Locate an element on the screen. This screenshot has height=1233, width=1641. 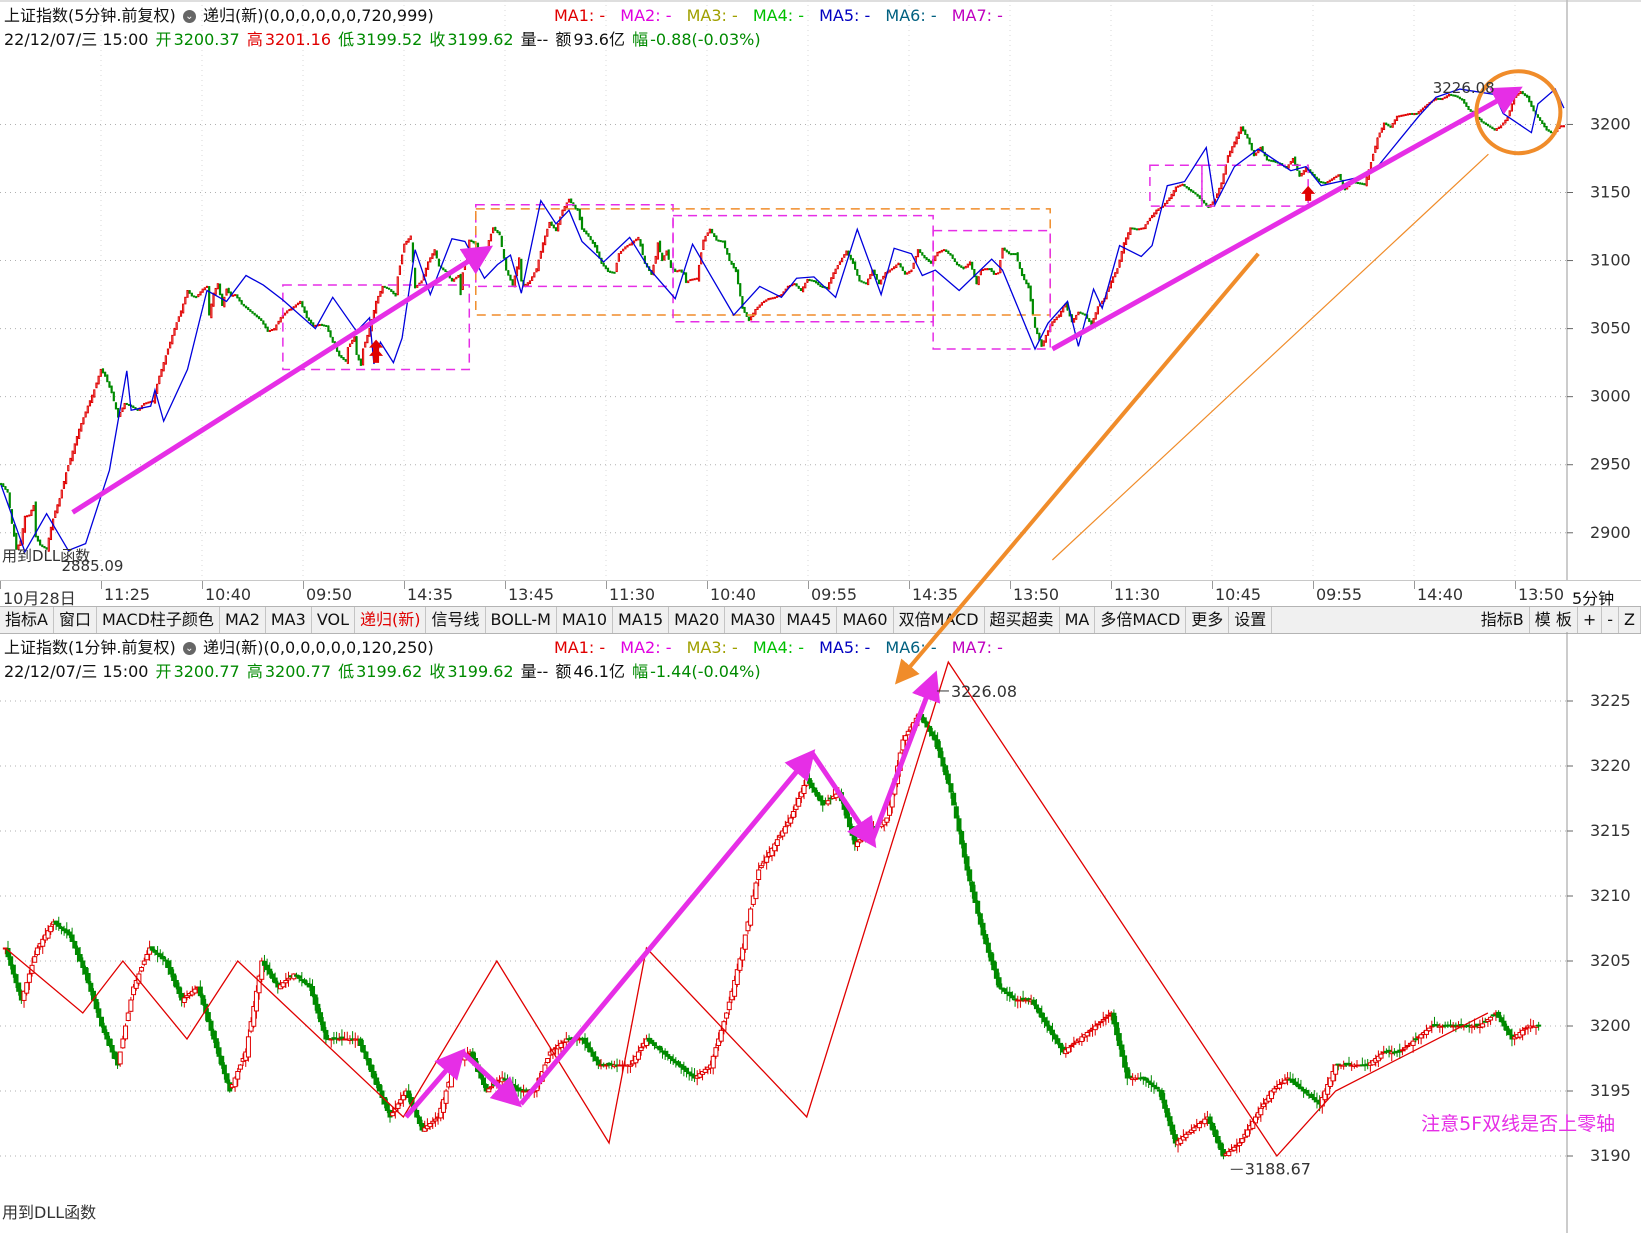
toolbar-button: 设置 is located at coordinates (1251, 620).